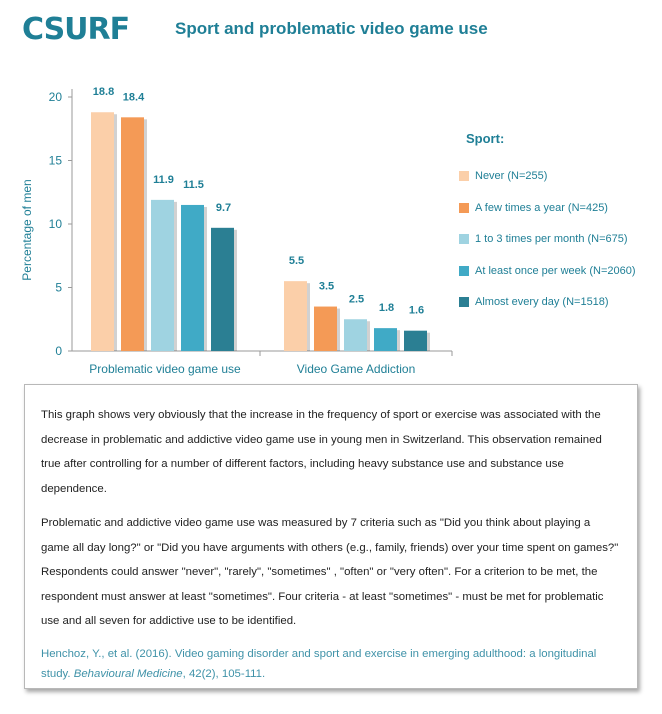 The image size is (662, 714). I want to click on legend-item: 1 to 3 times per month (N=675), so click(547, 247).